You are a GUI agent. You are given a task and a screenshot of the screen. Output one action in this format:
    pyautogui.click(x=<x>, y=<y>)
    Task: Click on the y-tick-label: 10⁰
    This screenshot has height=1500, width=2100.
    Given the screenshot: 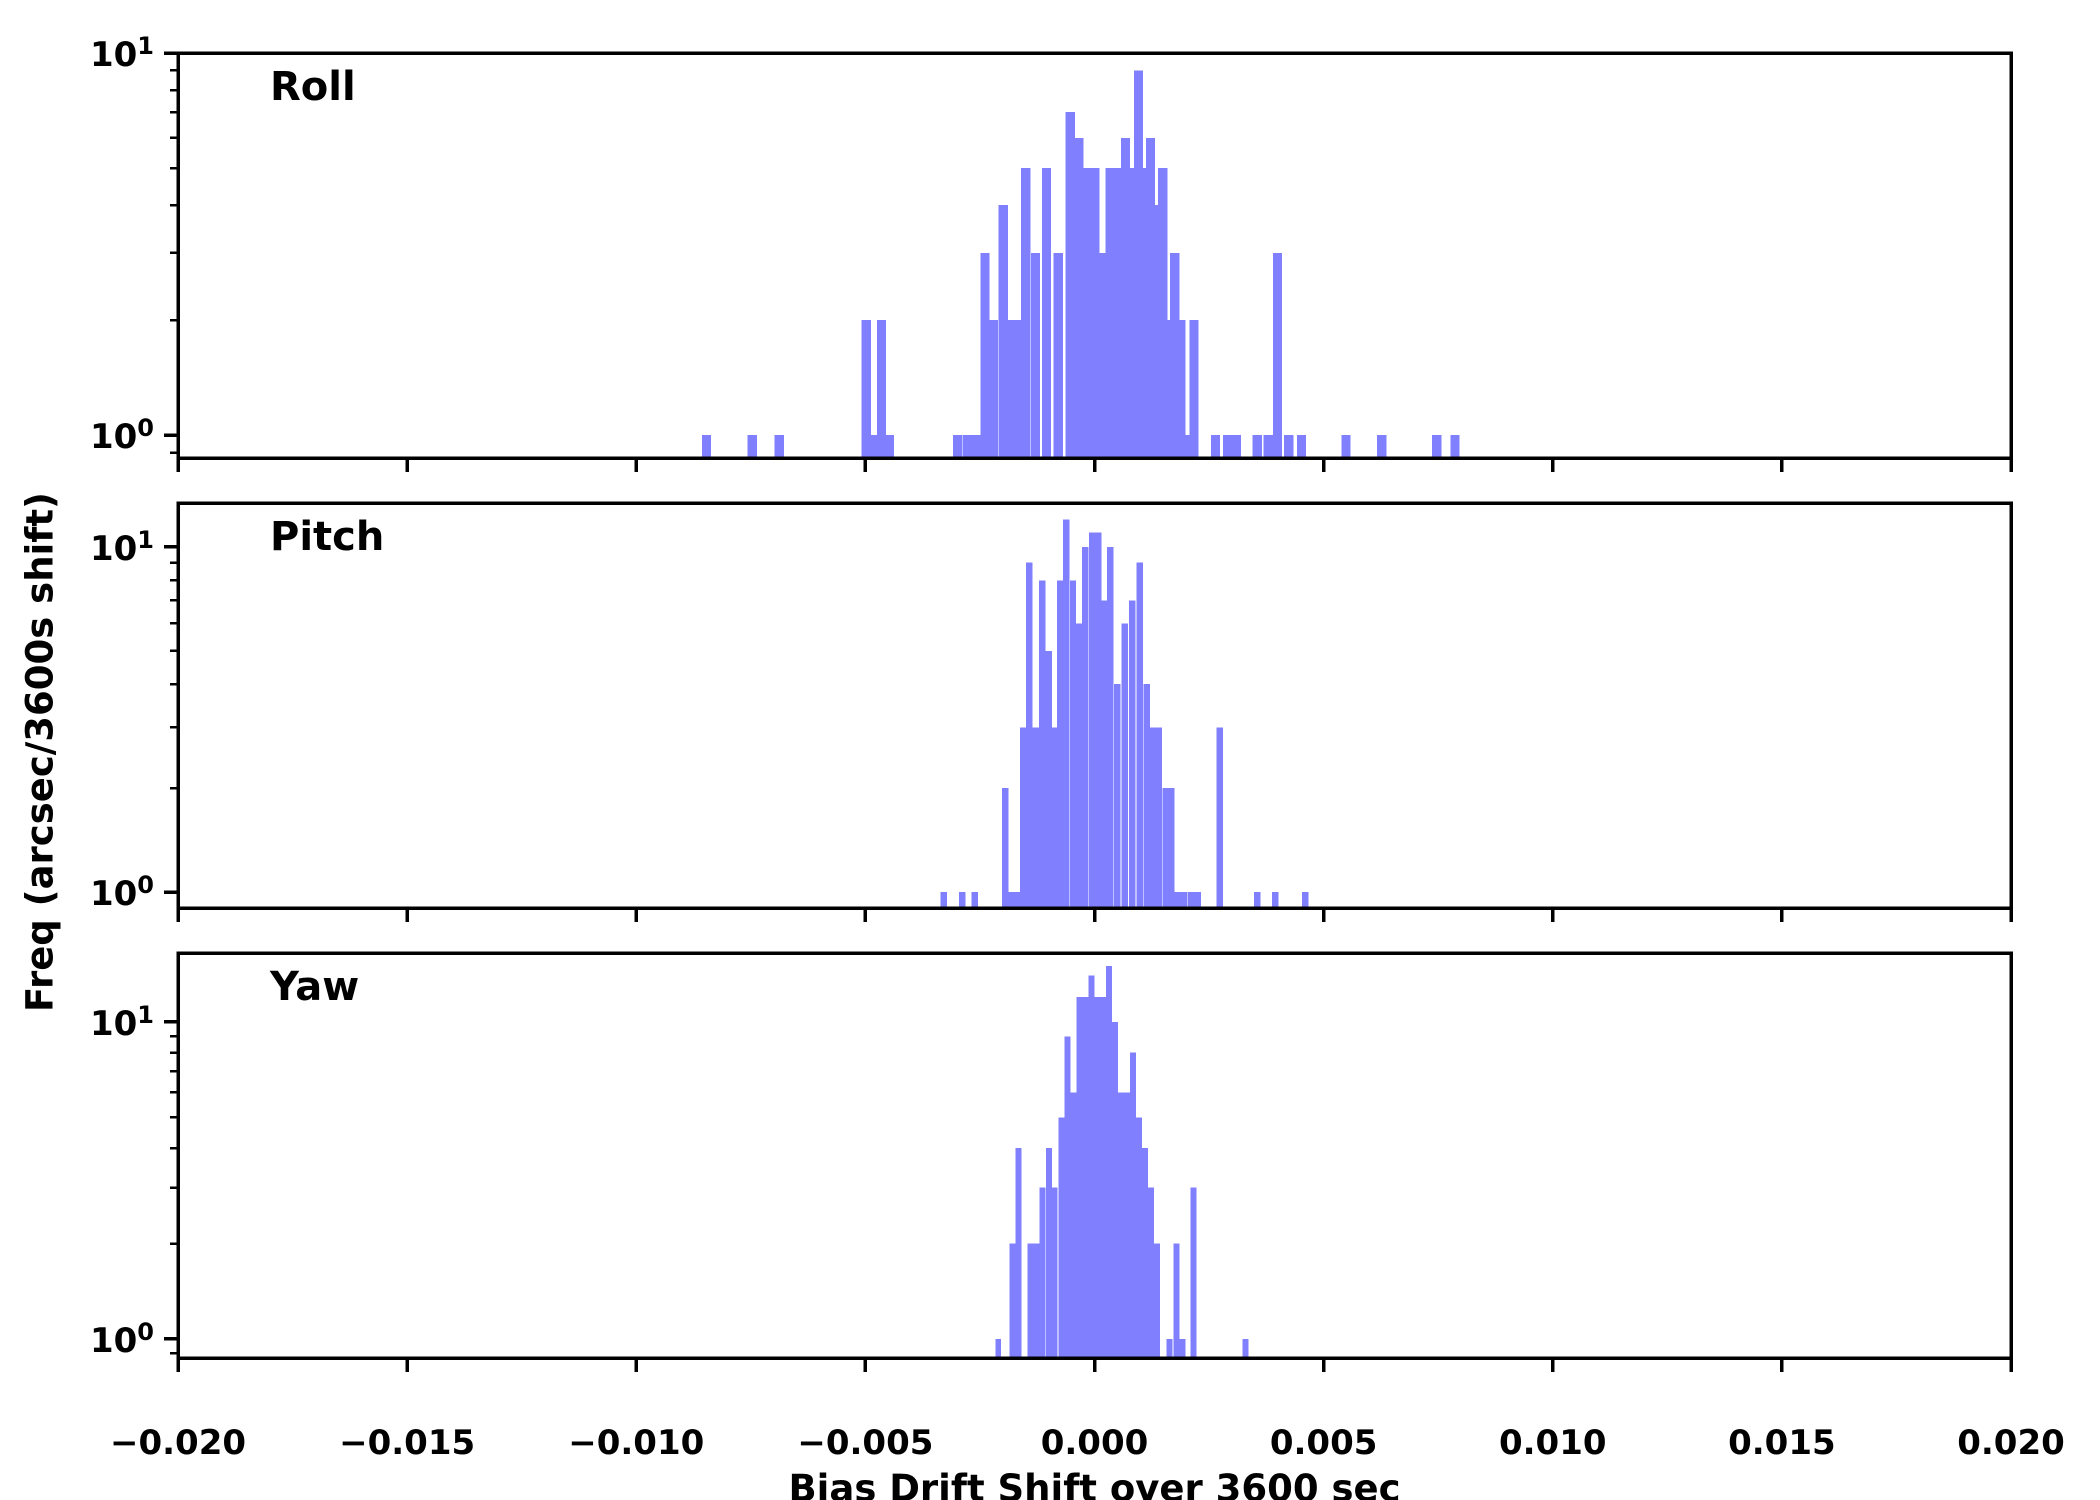 What is the action you would take?
    pyautogui.click(x=121, y=1339)
    